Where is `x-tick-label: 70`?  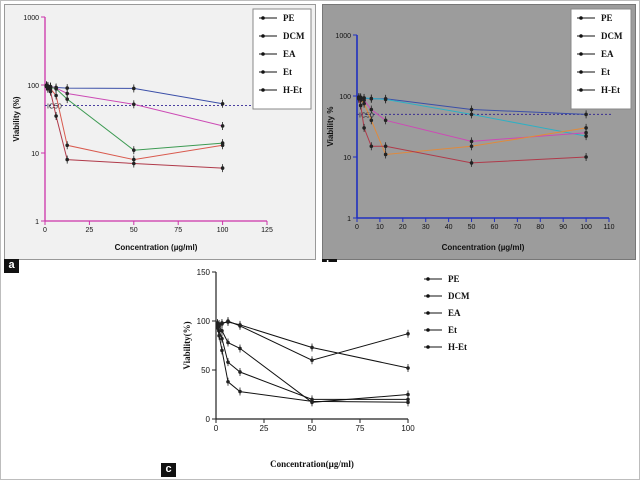 x-tick-label: 70 is located at coordinates (517, 227).